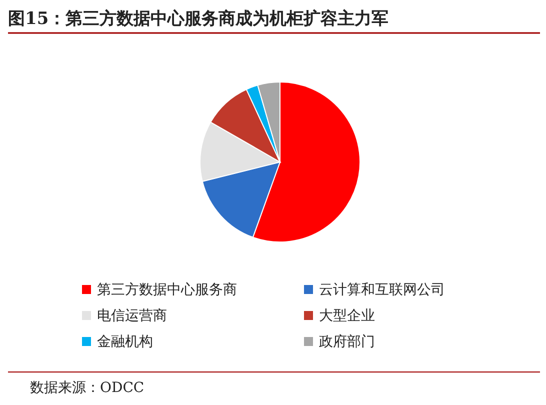  I want to click on legend-label: 政府部门, so click(347, 342).